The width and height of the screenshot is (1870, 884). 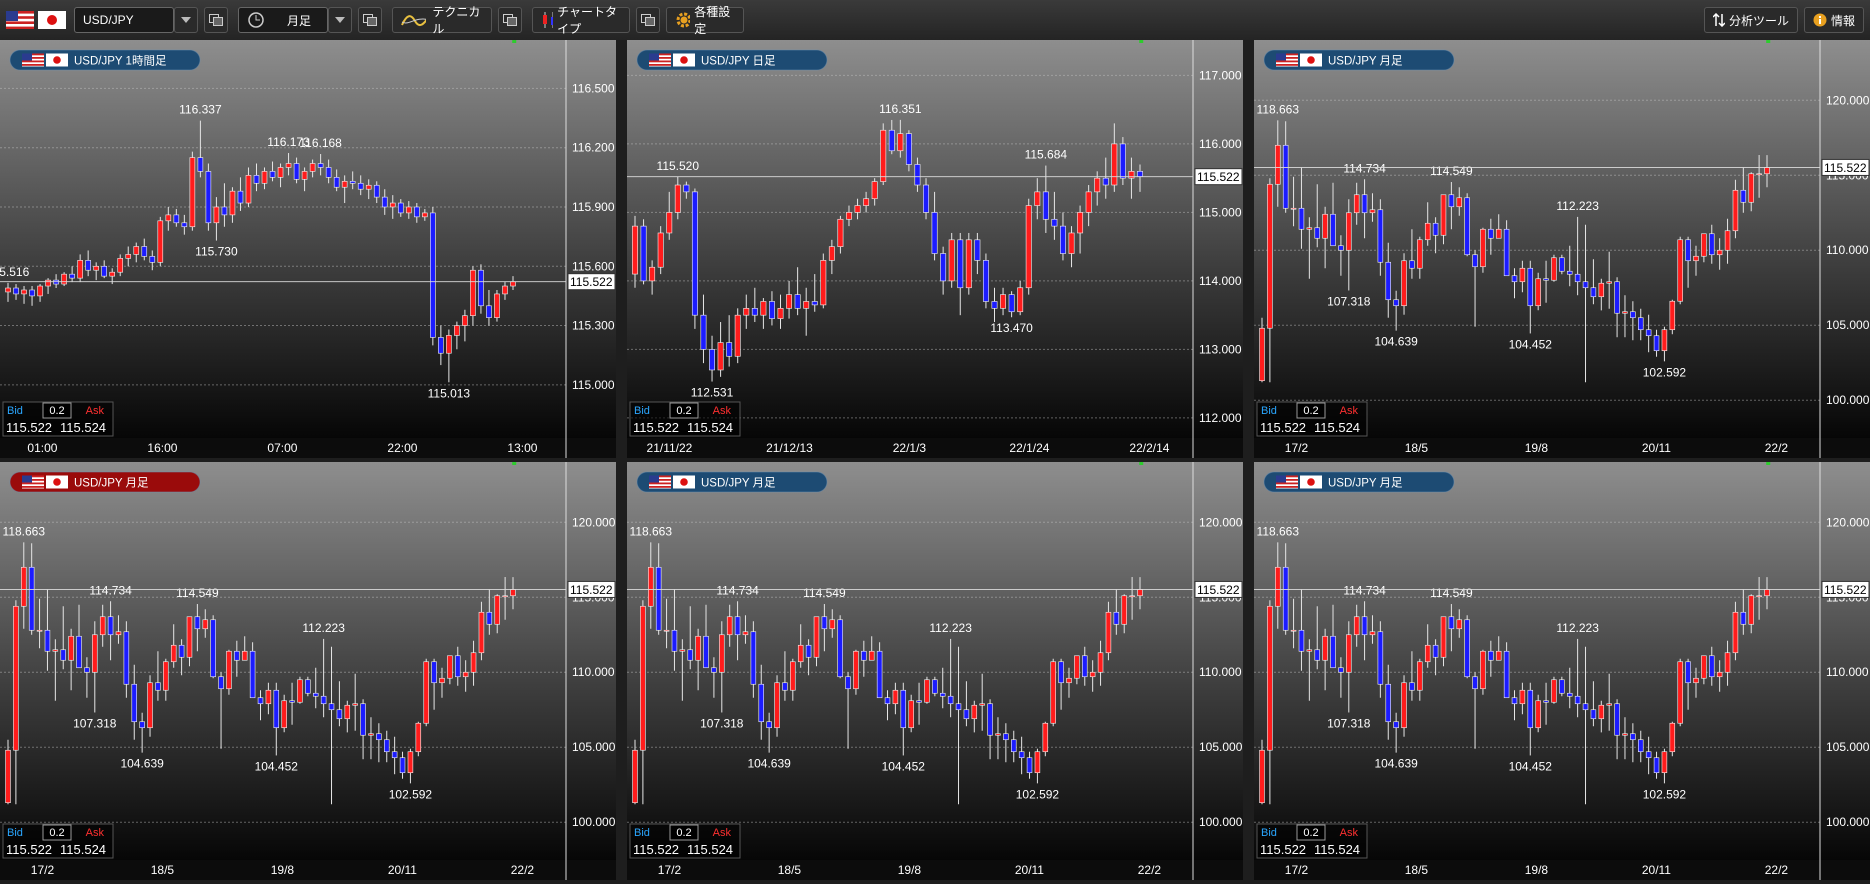 What do you see at coordinates (1847, 672) in the screenshot?
I see `y-tick-label: 110.000` at bounding box center [1847, 672].